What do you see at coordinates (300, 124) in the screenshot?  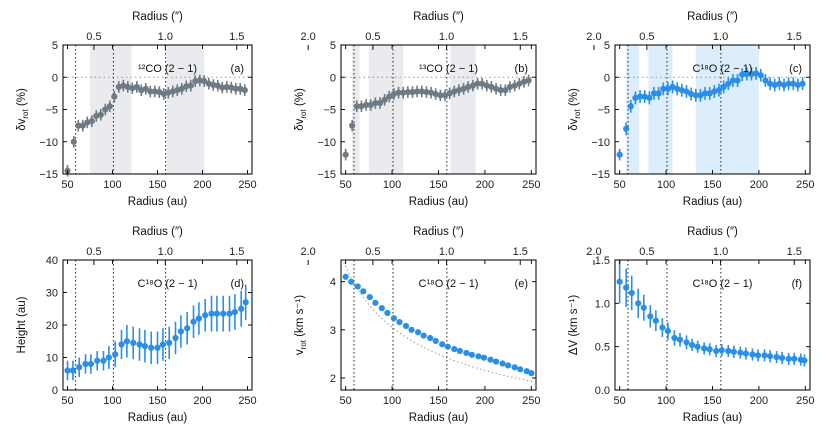 I see `y-axis-label-part: δv` at bounding box center [300, 124].